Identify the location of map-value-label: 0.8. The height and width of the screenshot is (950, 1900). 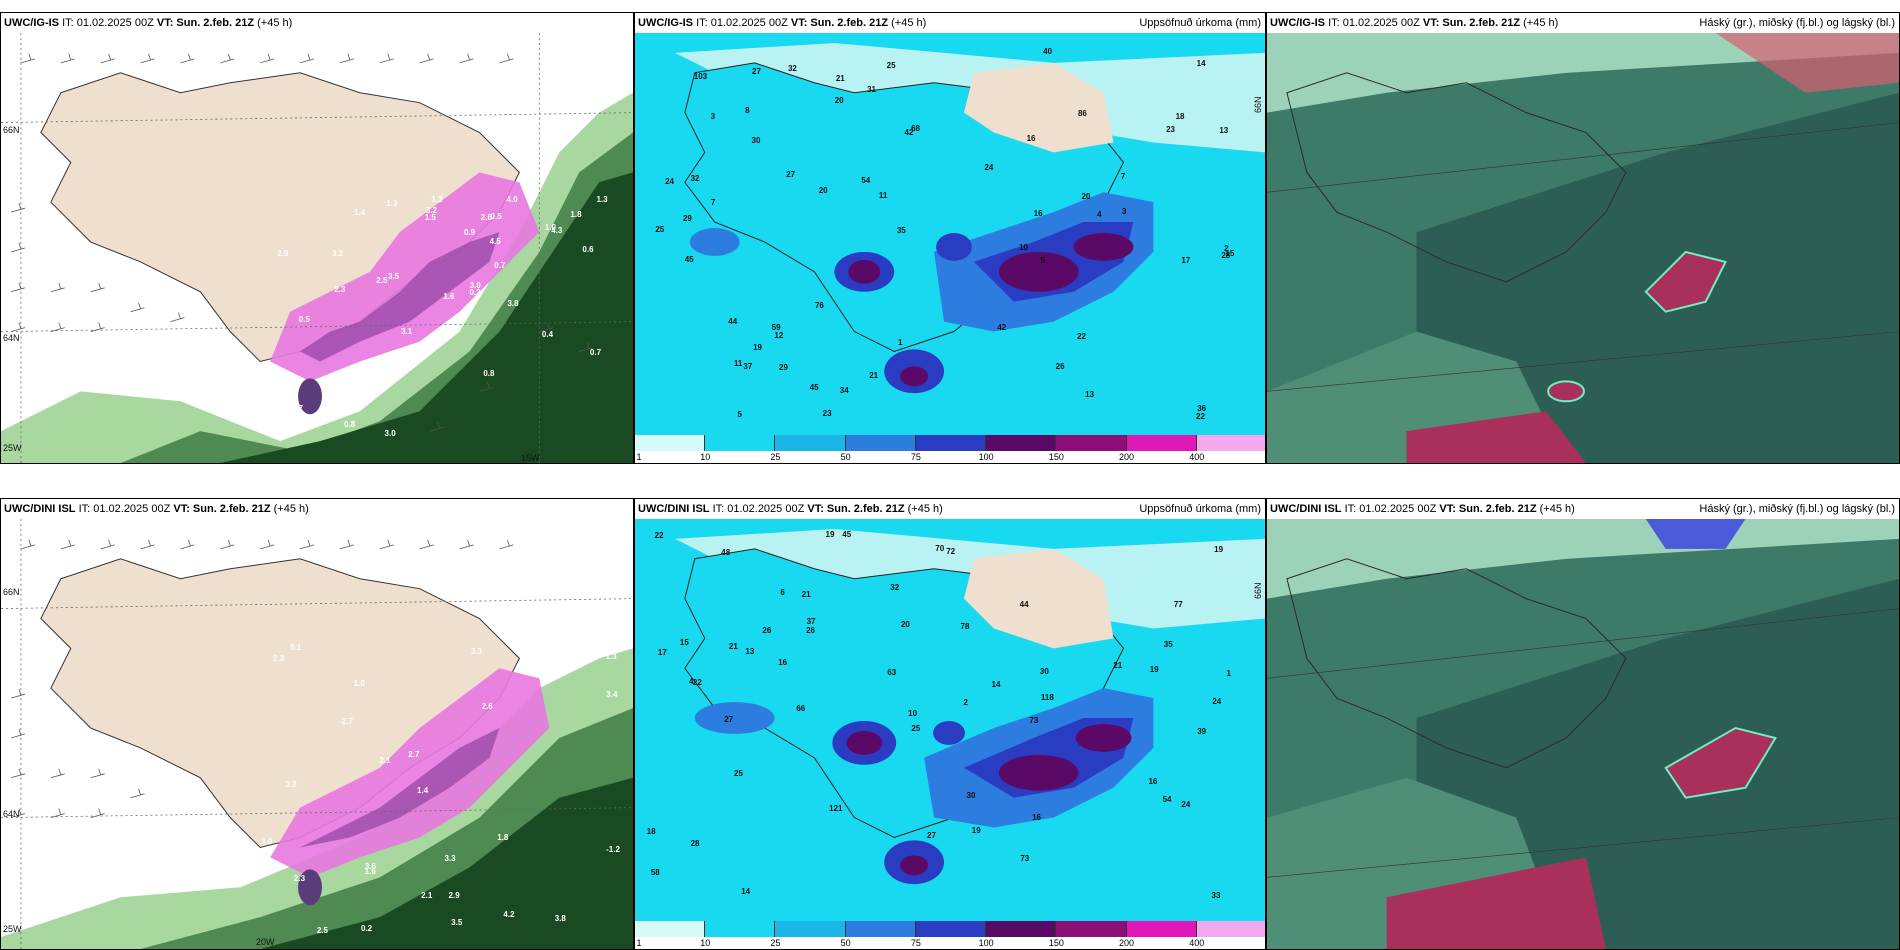
(489, 374).